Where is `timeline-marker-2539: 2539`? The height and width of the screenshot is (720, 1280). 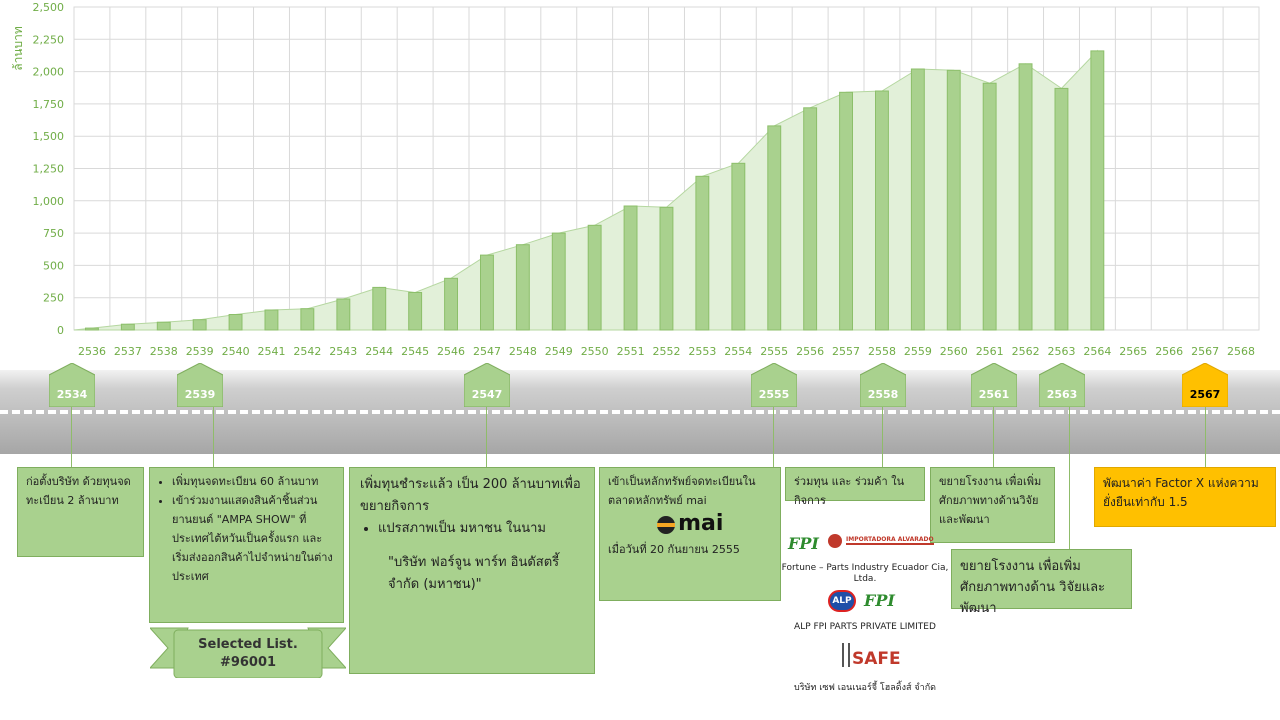
timeline-marker-2539: 2539 is located at coordinates (200, 385).